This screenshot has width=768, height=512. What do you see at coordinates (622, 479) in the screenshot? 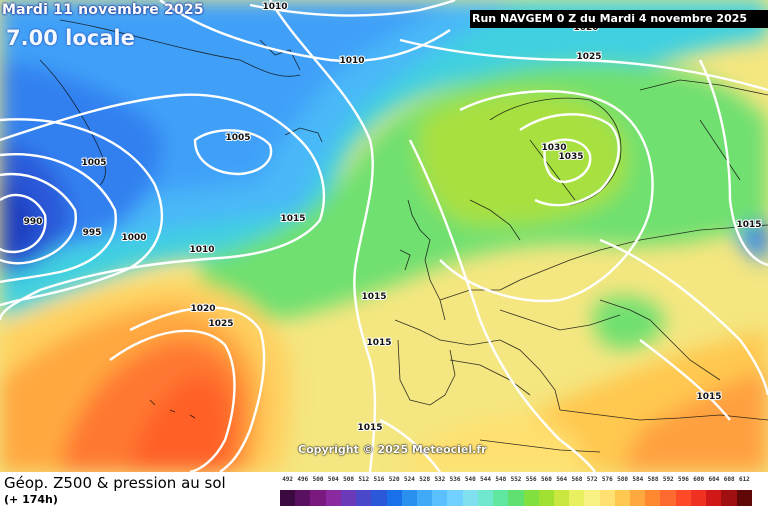
I see `legend-value-label: 580` at bounding box center [622, 479].